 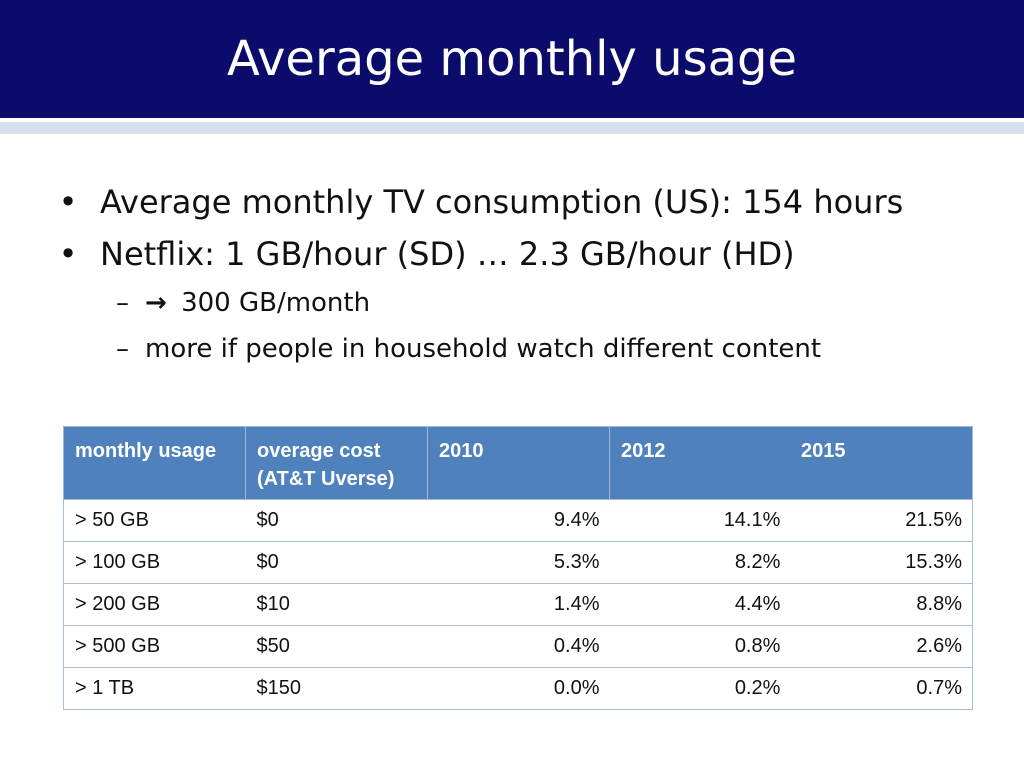 I want to click on cell-cost: $50, so click(x=336, y=646).